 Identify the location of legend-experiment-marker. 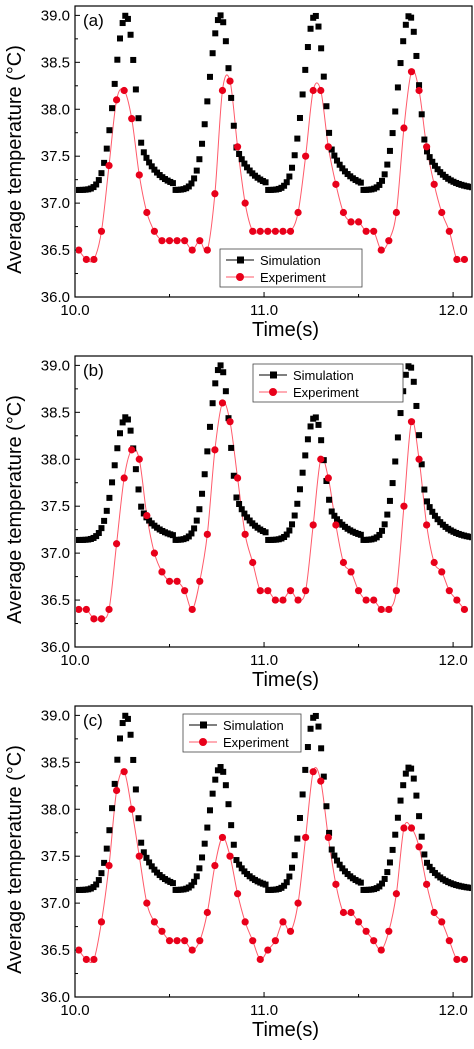
(203, 742).